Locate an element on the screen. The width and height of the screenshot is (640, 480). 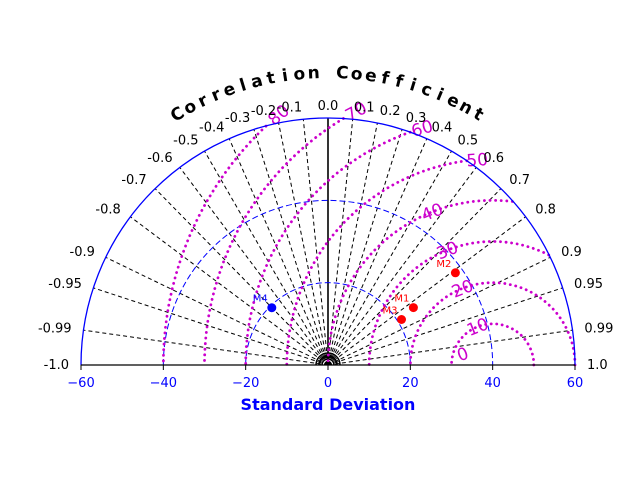
rms-contour-label: 0 is located at coordinates (463, 355).